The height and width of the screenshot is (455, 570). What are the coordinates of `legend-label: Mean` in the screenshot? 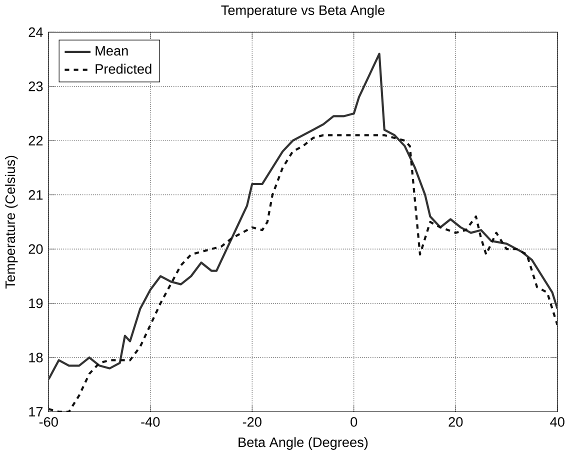 It's located at (112, 51).